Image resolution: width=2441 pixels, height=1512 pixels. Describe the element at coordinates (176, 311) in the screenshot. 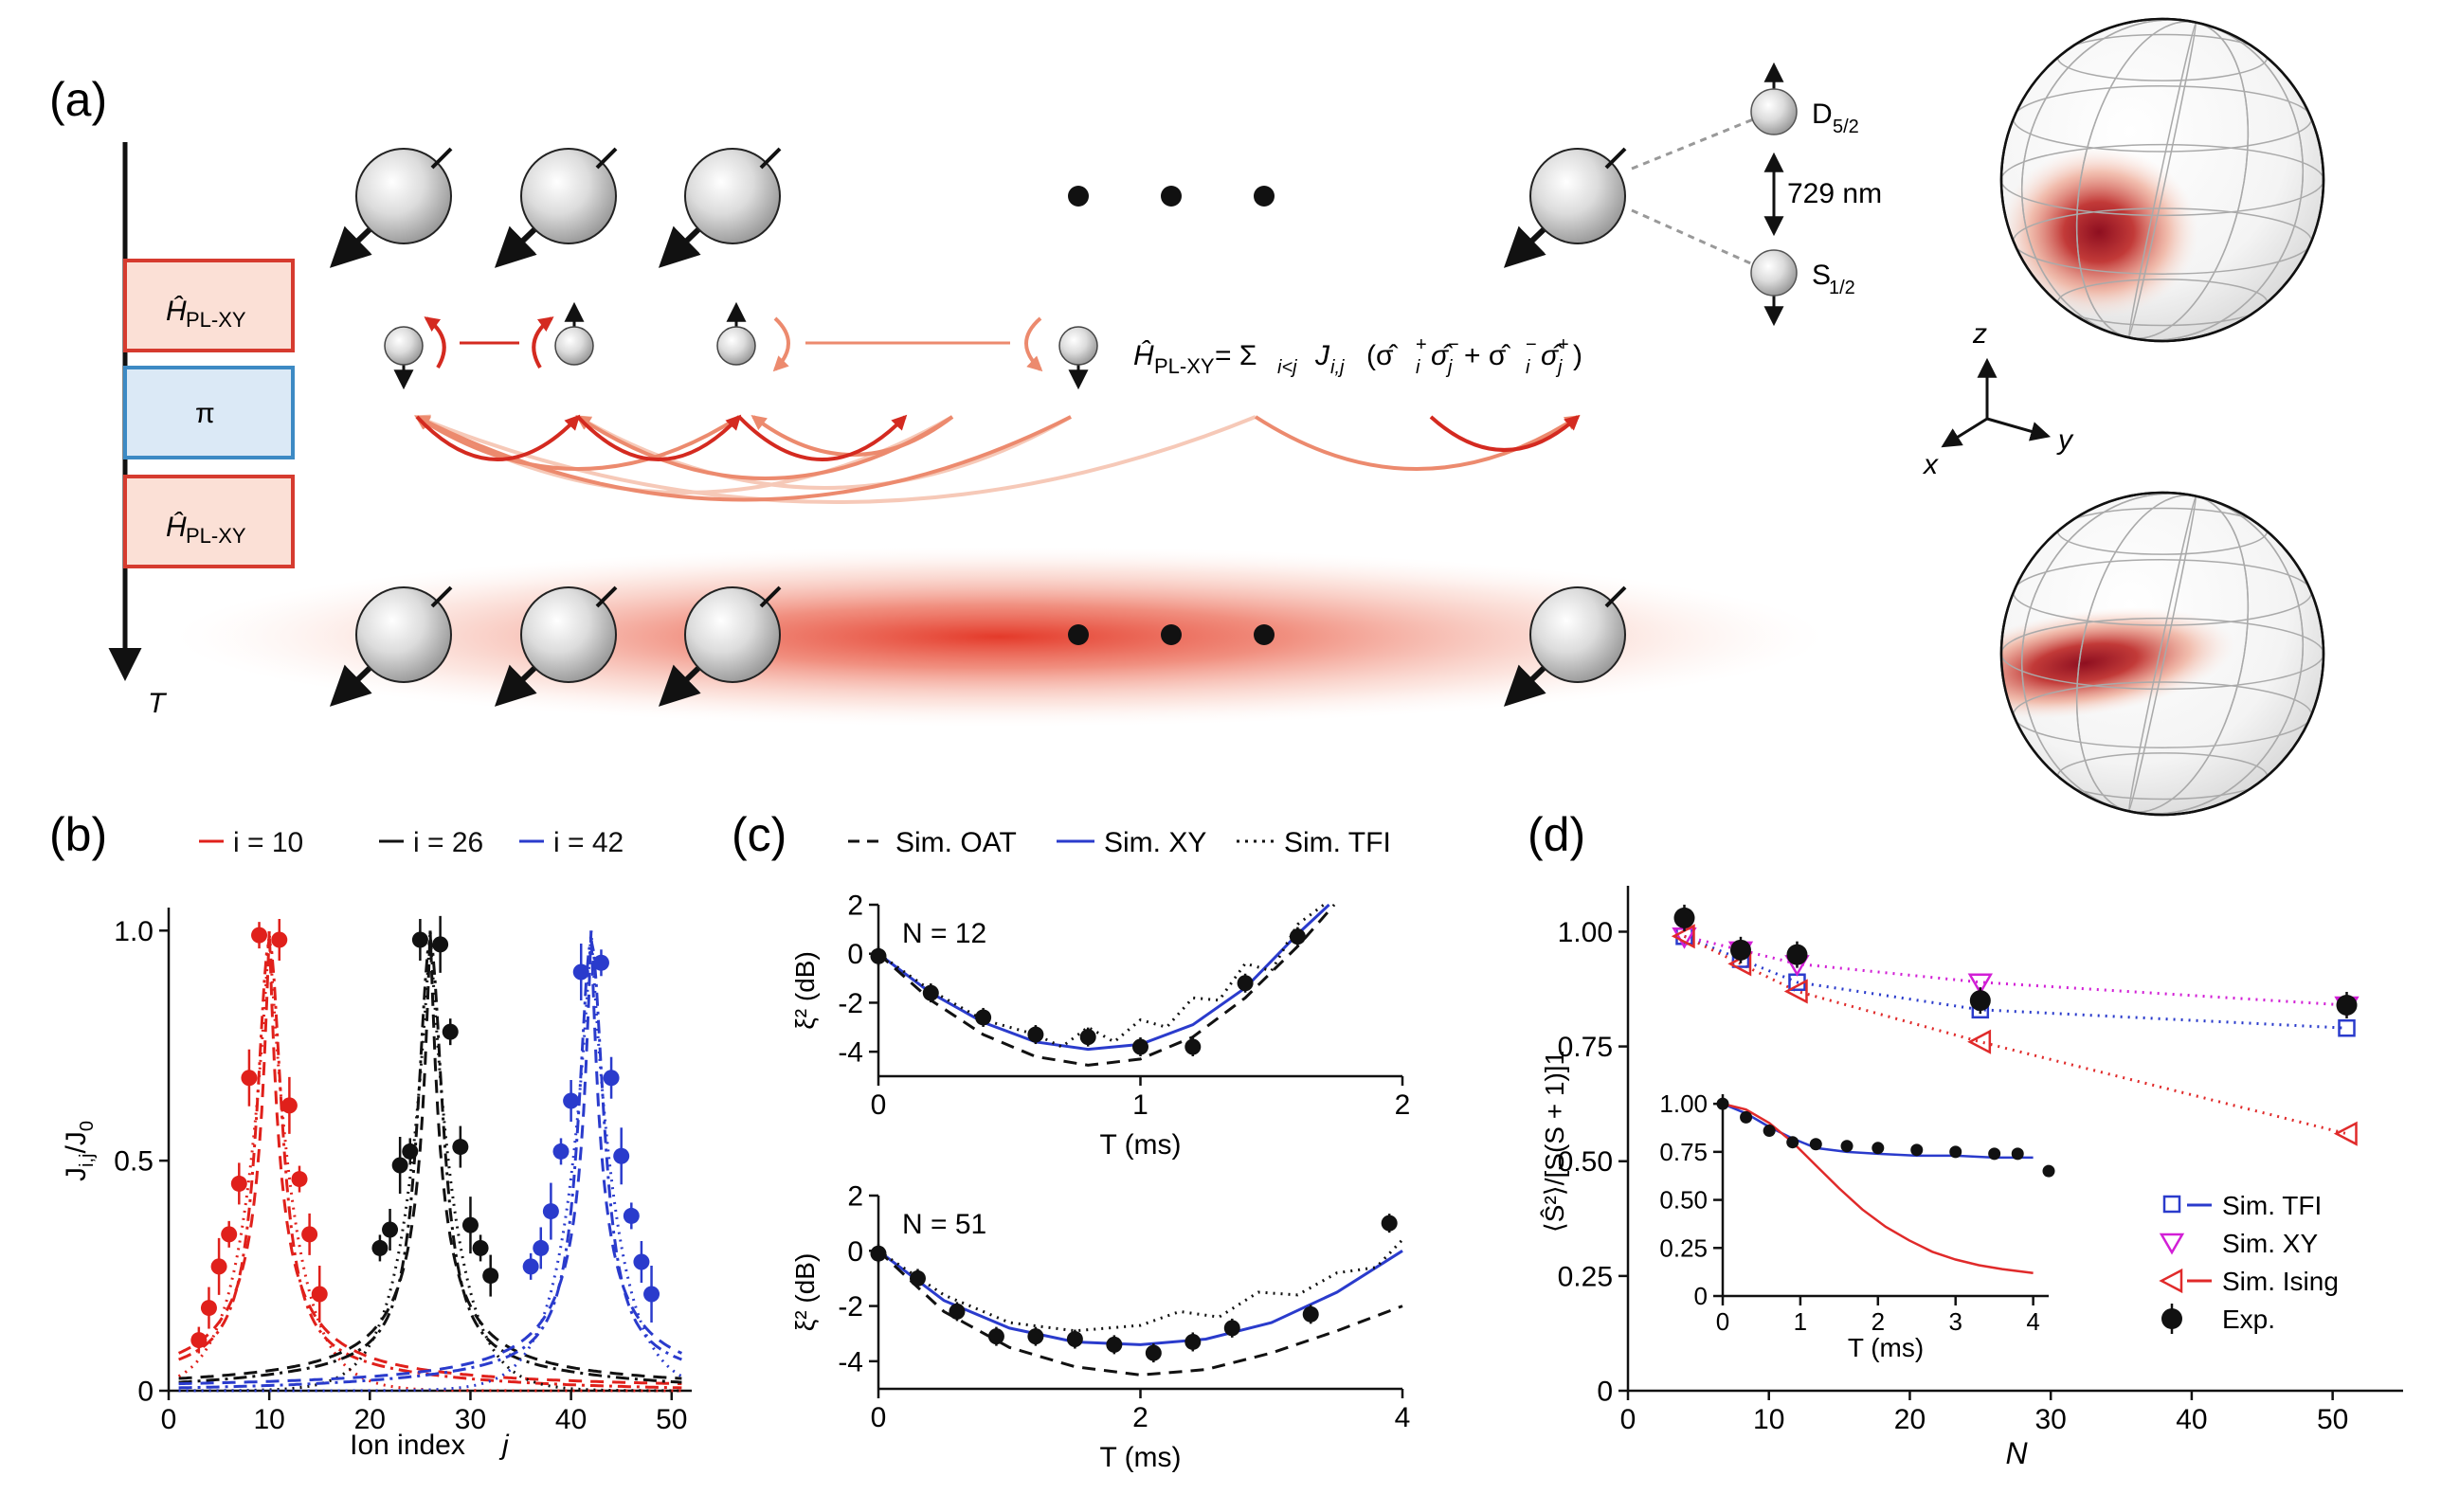

I see `pulse-box-1-symbol: Ĥ` at that location.